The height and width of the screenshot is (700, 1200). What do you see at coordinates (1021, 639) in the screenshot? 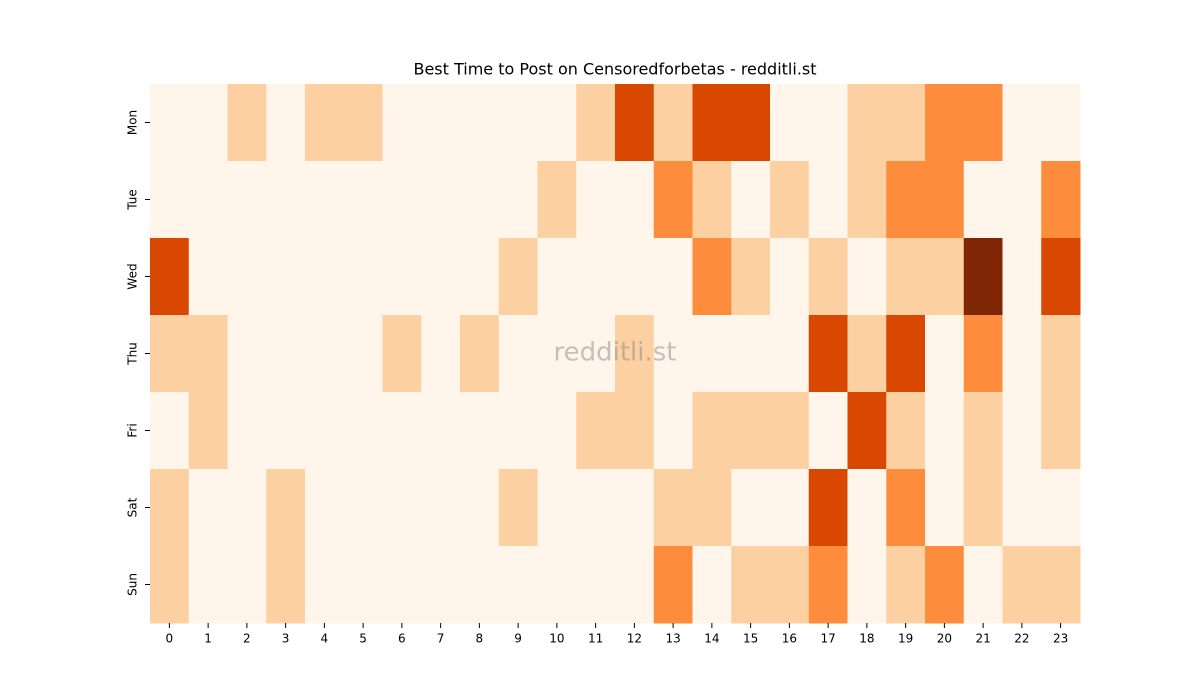
I see `x-tick-label: 22` at bounding box center [1021, 639].